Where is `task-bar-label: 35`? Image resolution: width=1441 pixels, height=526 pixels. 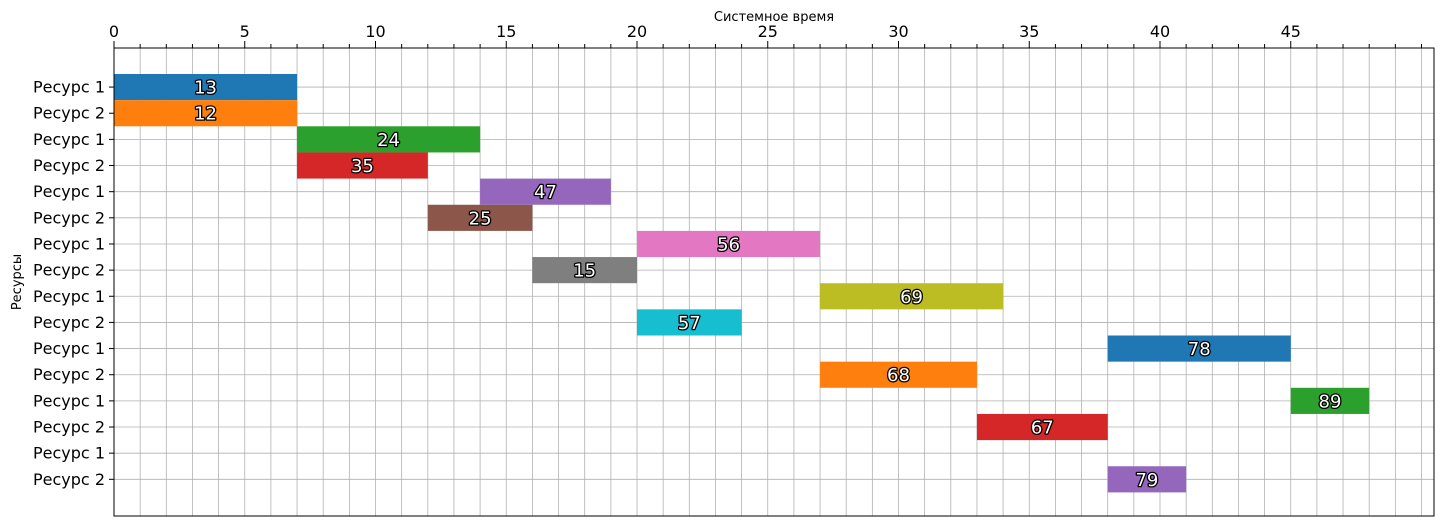 task-bar-label: 35 is located at coordinates (362, 166).